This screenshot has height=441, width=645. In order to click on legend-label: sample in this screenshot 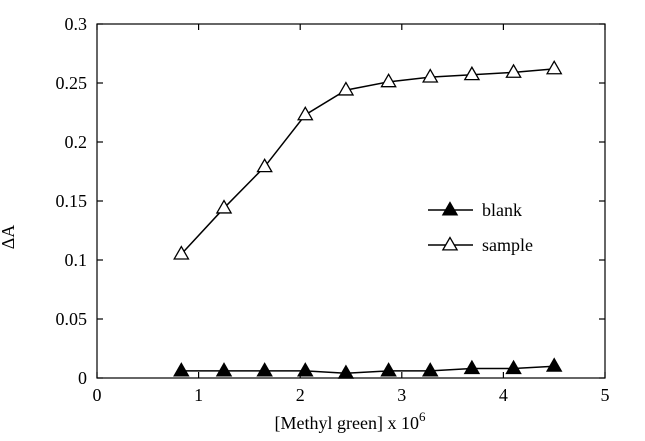, I will do `click(507, 245)`.